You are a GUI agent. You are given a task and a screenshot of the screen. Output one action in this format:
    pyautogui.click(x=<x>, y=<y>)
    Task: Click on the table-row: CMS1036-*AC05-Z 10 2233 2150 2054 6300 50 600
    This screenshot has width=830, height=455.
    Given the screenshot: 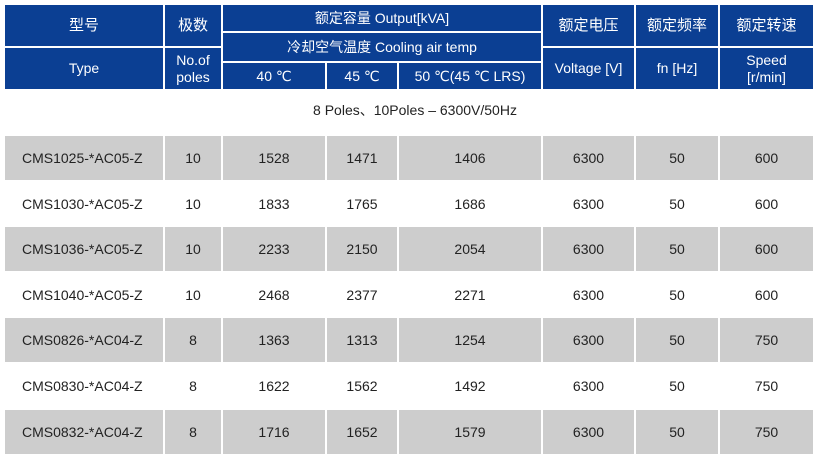 What is the action you would take?
    pyautogui.click(x=415, y=249)
    